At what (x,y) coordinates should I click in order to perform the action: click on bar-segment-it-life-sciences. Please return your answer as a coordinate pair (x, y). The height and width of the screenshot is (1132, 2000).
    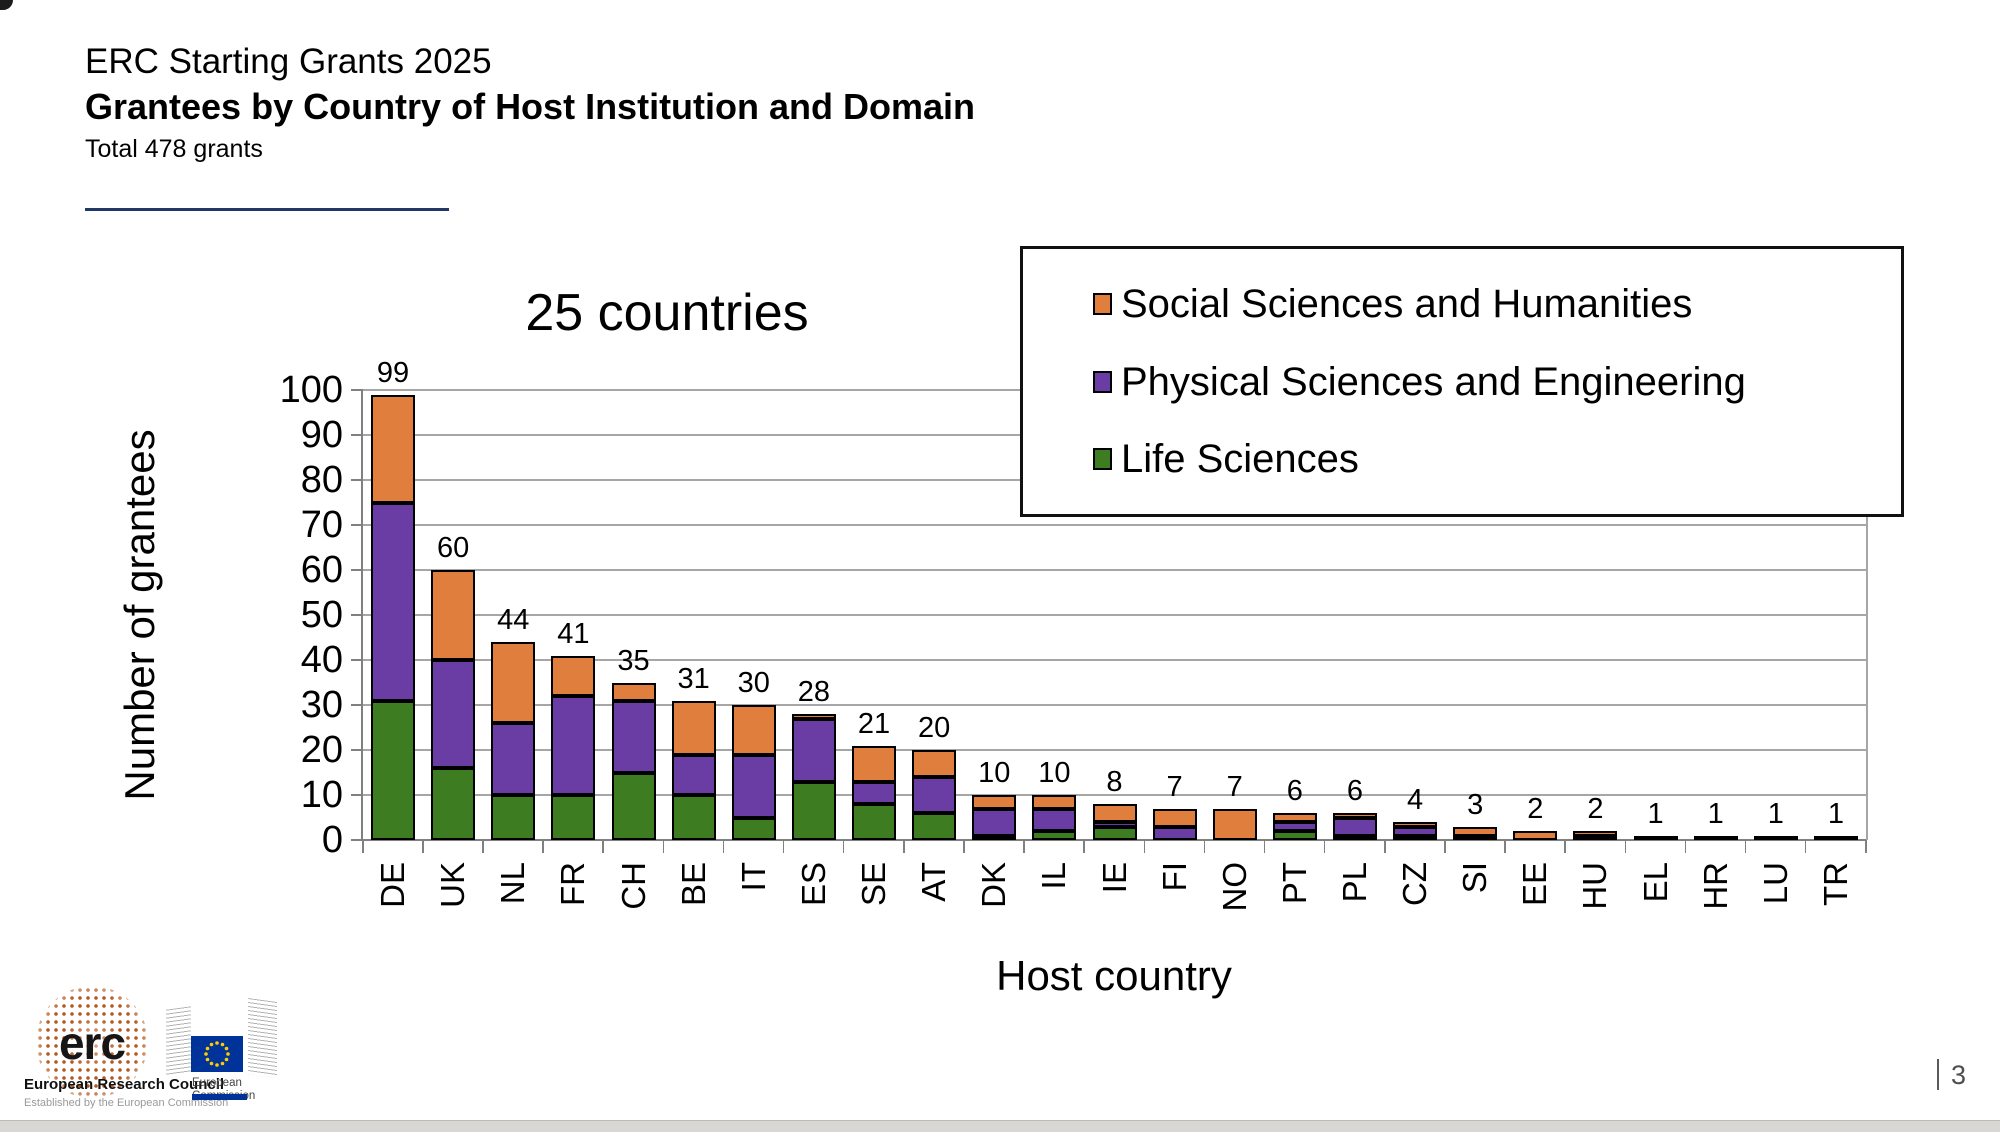
    Looking at the image, I should click on (753, 828).